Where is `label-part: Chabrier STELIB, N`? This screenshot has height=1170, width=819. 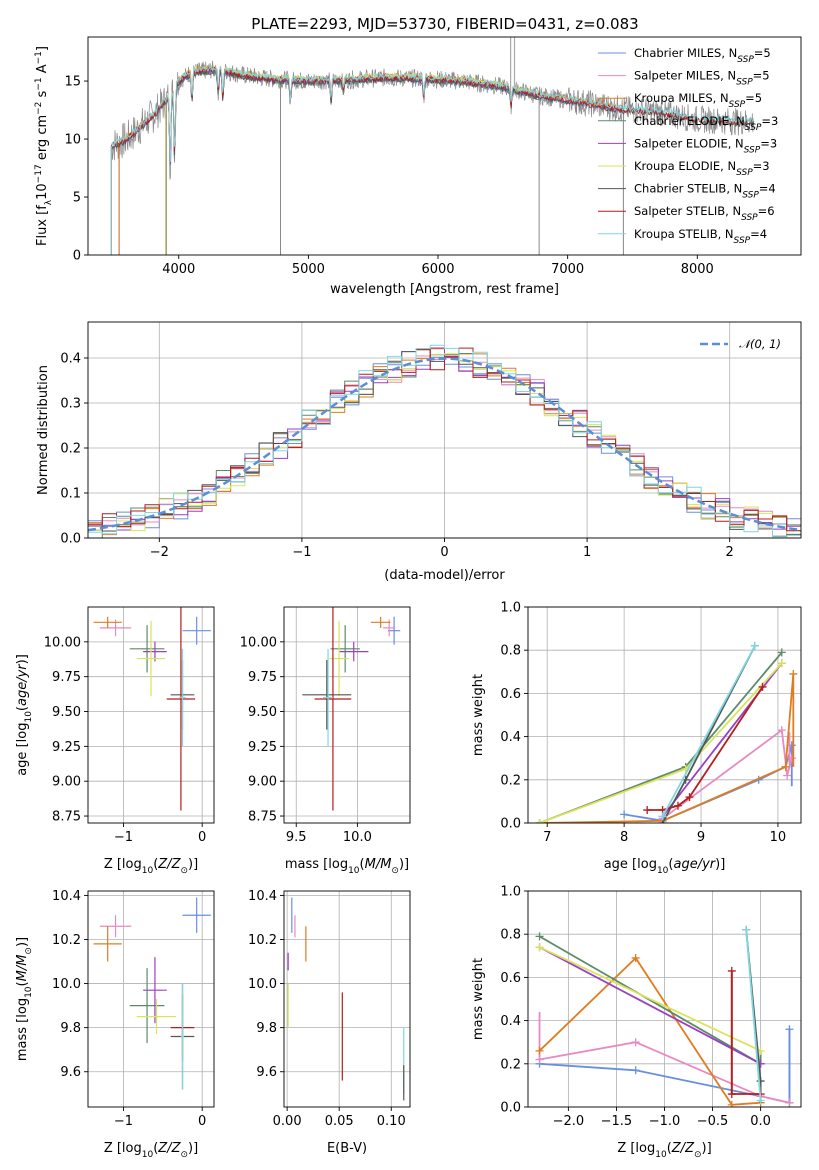 label-part: Chabrier STELIB, N is located at coordinates (688, 189).